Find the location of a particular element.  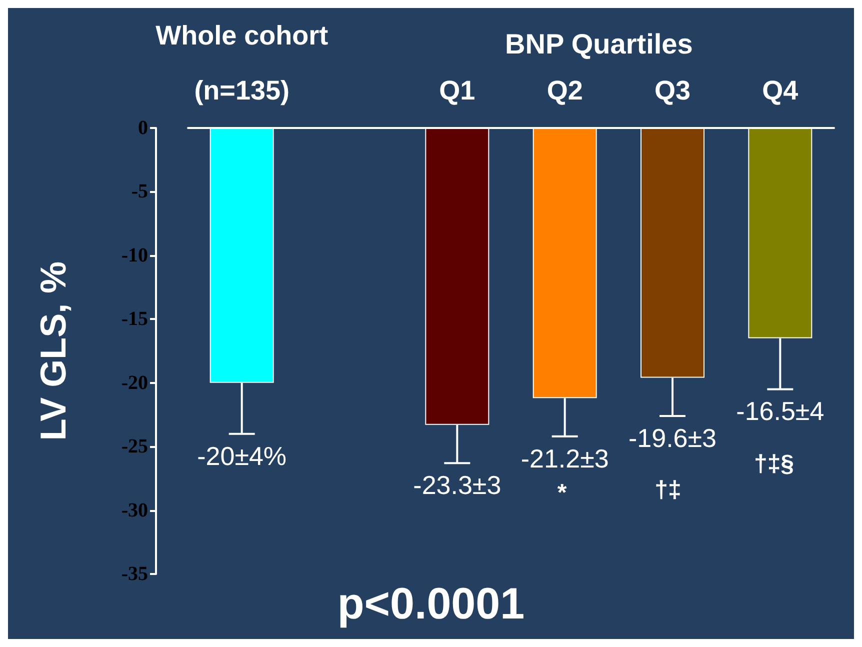

text: BNP Quartiles is located at coordinates (599, 44).